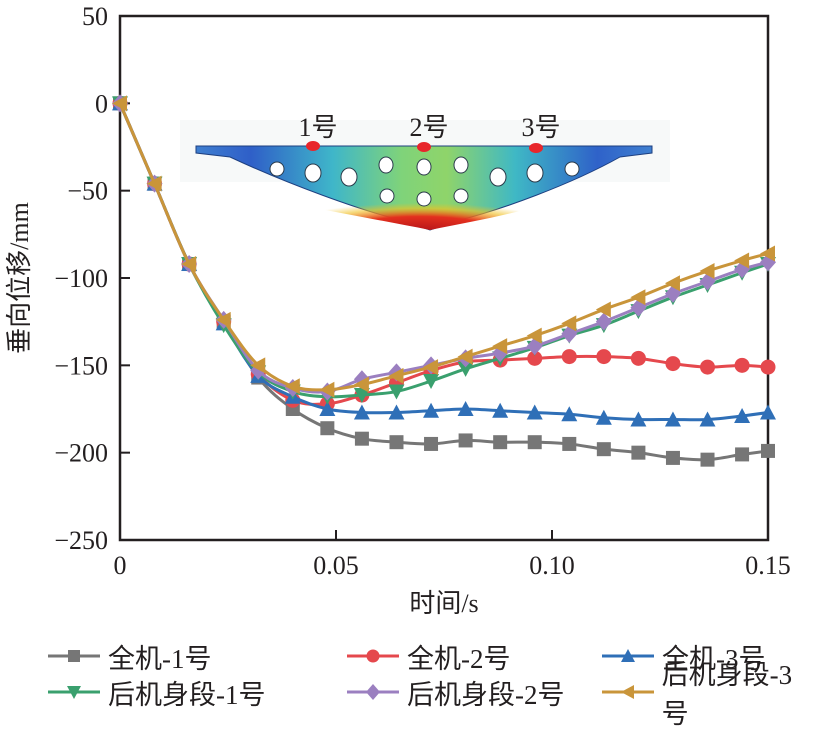 The image size is (818, 731). What do you see at coordinates (87, 191) in the screenshot?
I see `y-tick-label: −50` at bounding box center [87, 191].